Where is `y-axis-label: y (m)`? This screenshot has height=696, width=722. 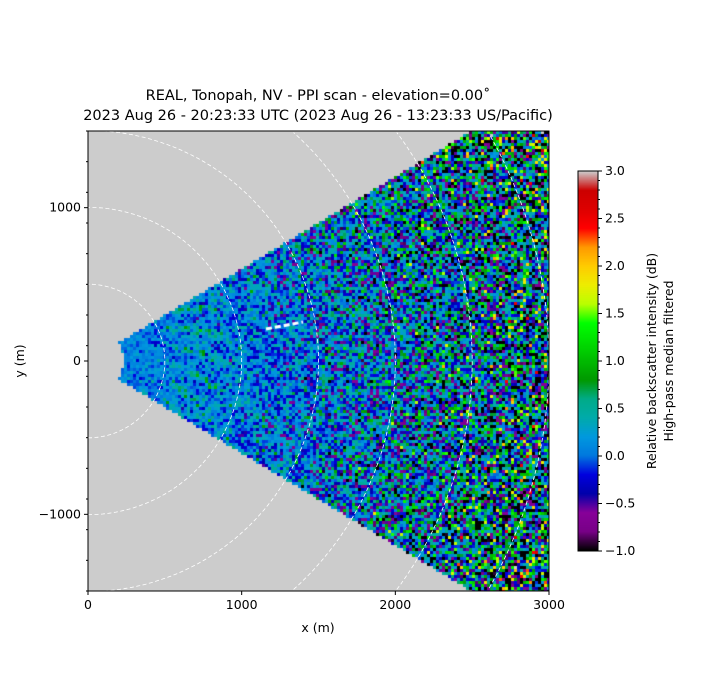 y-axis-label: y (m) is located at coordinates (19, 360).